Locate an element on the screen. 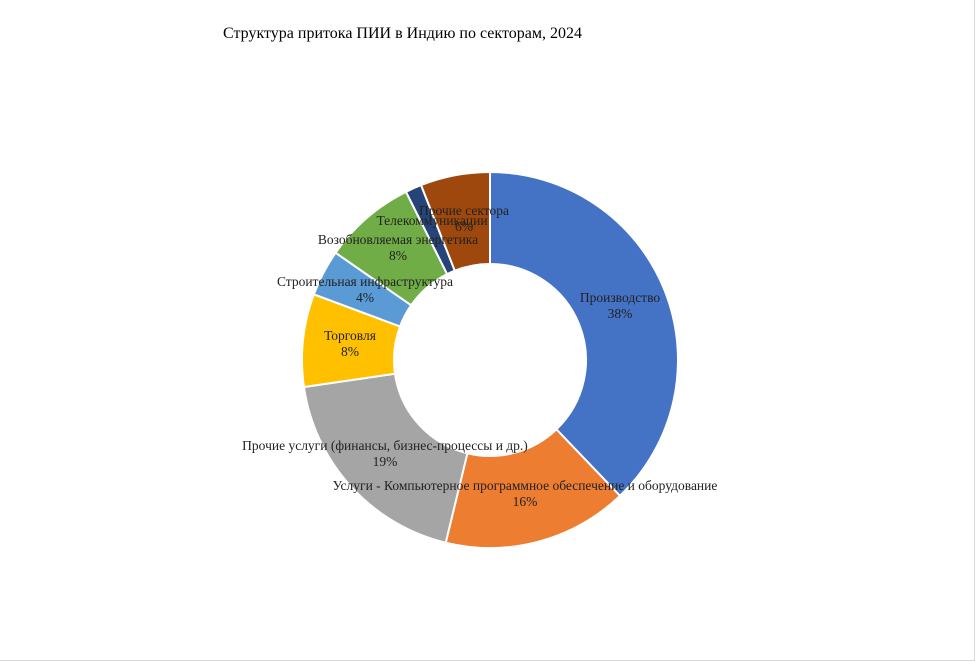 The height and width of the screenshot is (661, 975). slice-label-8: Прочие сектора is located at coordinates (464, 210).